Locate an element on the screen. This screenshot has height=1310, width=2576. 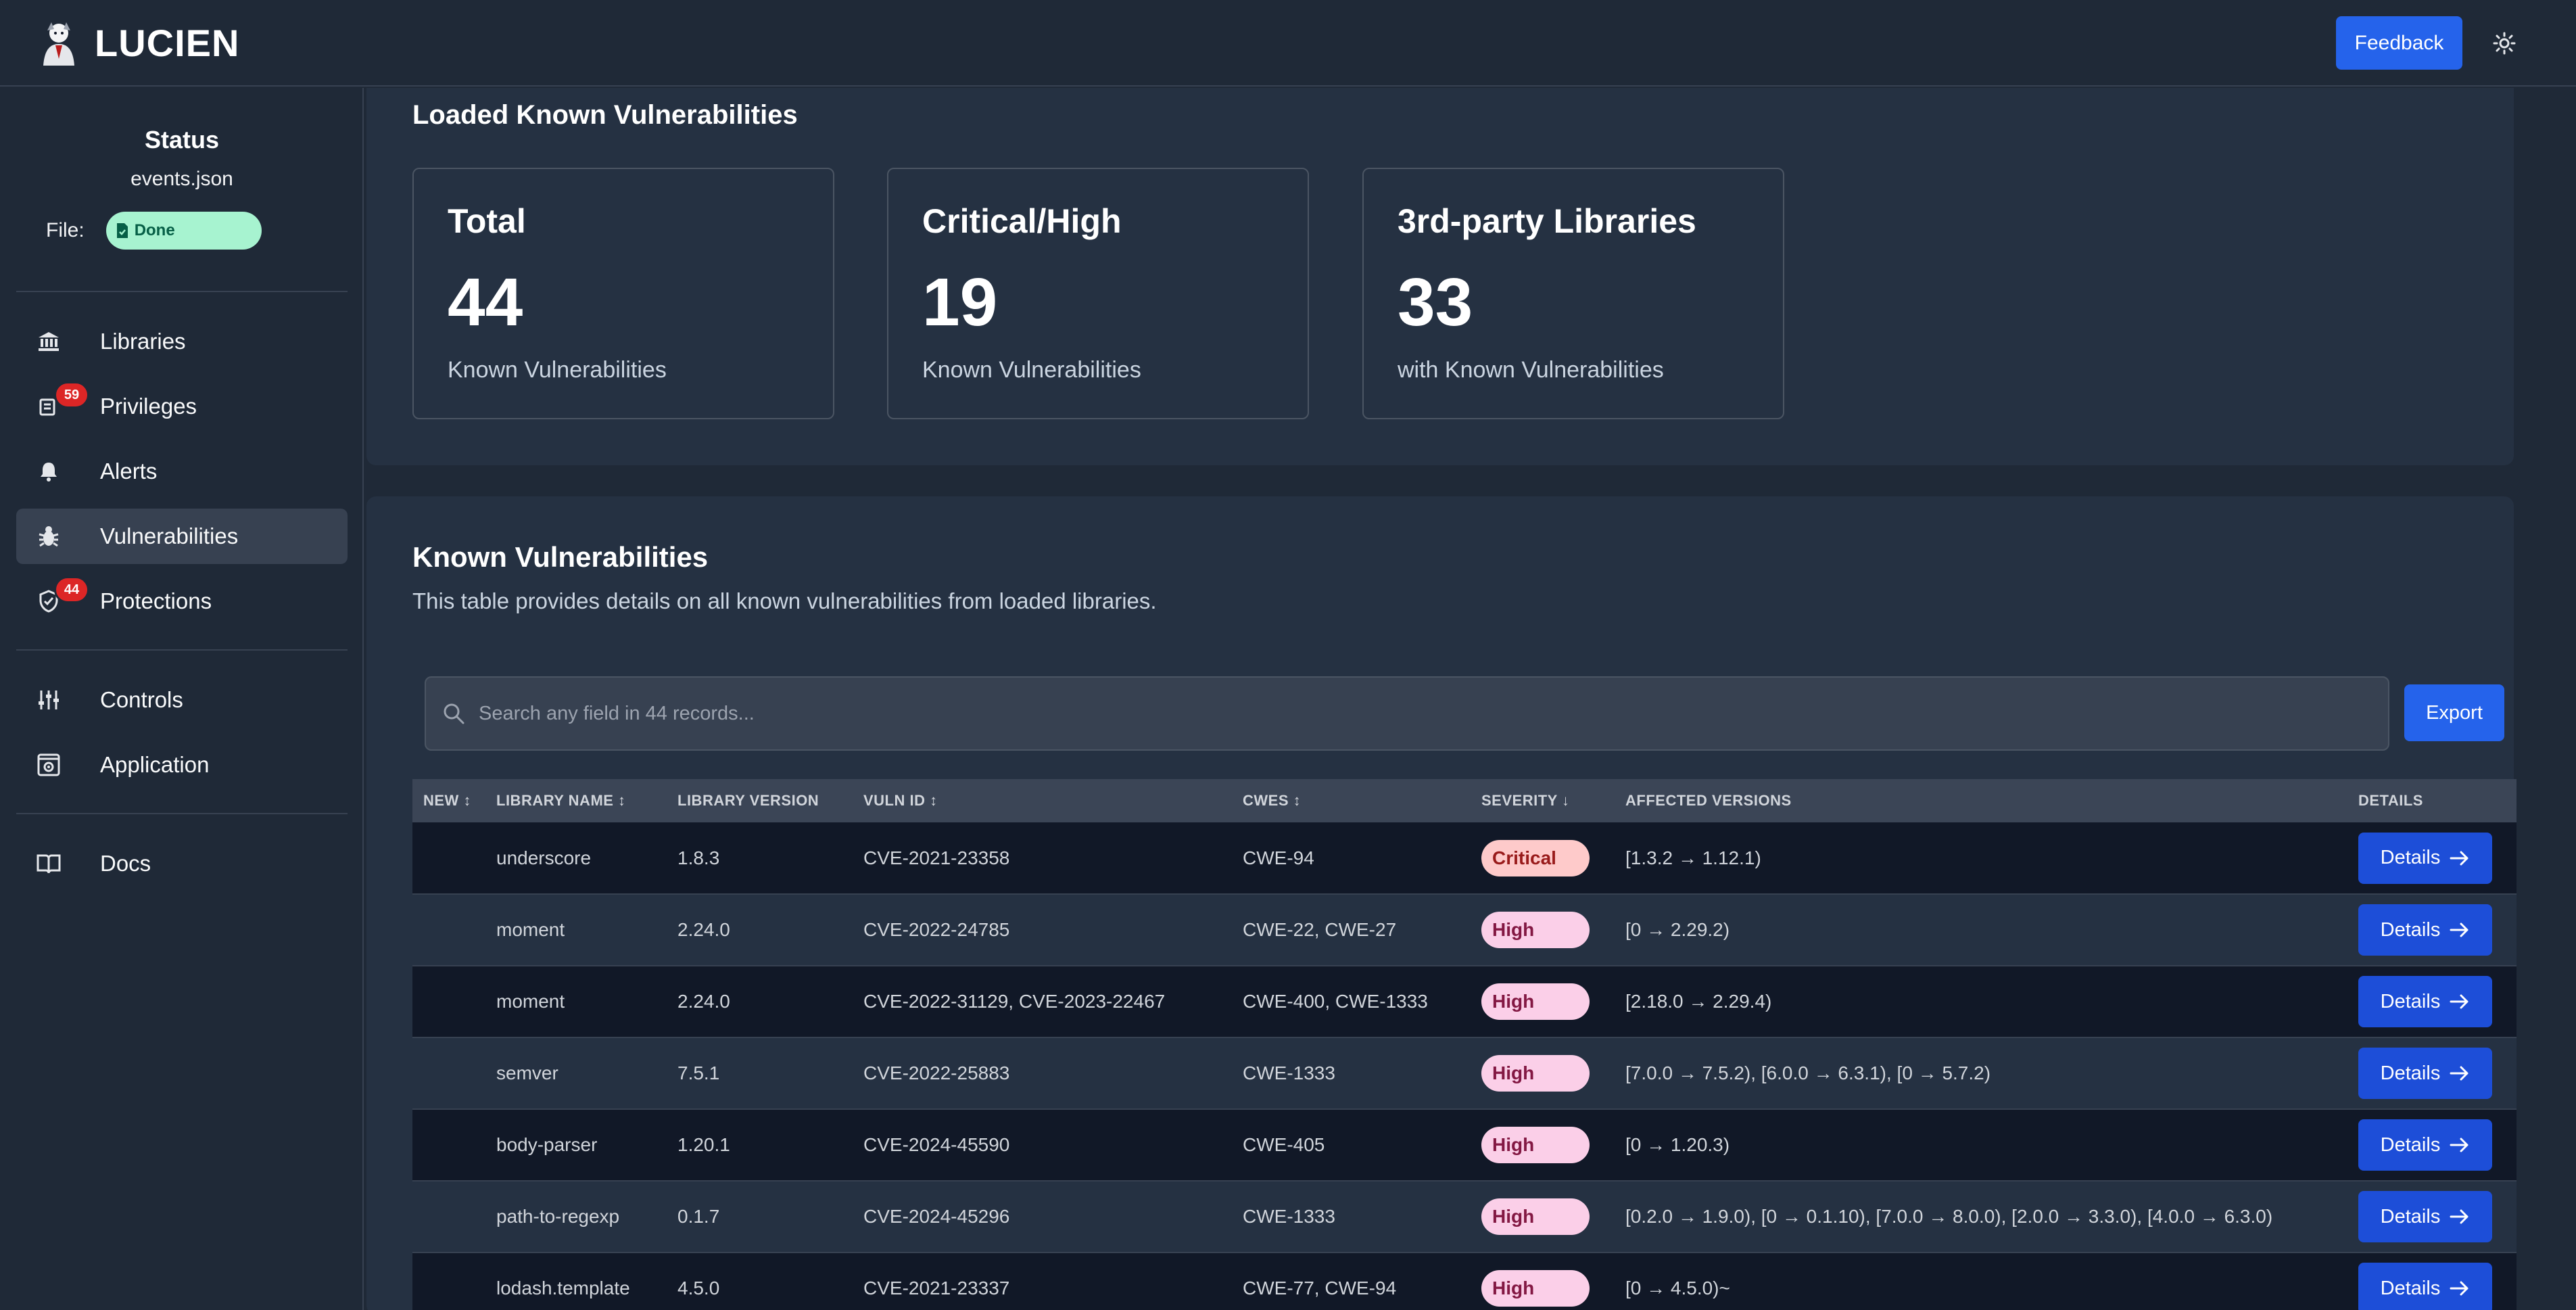
cell-library-version: 4.5.0 is located at coordinates (698, 1288).